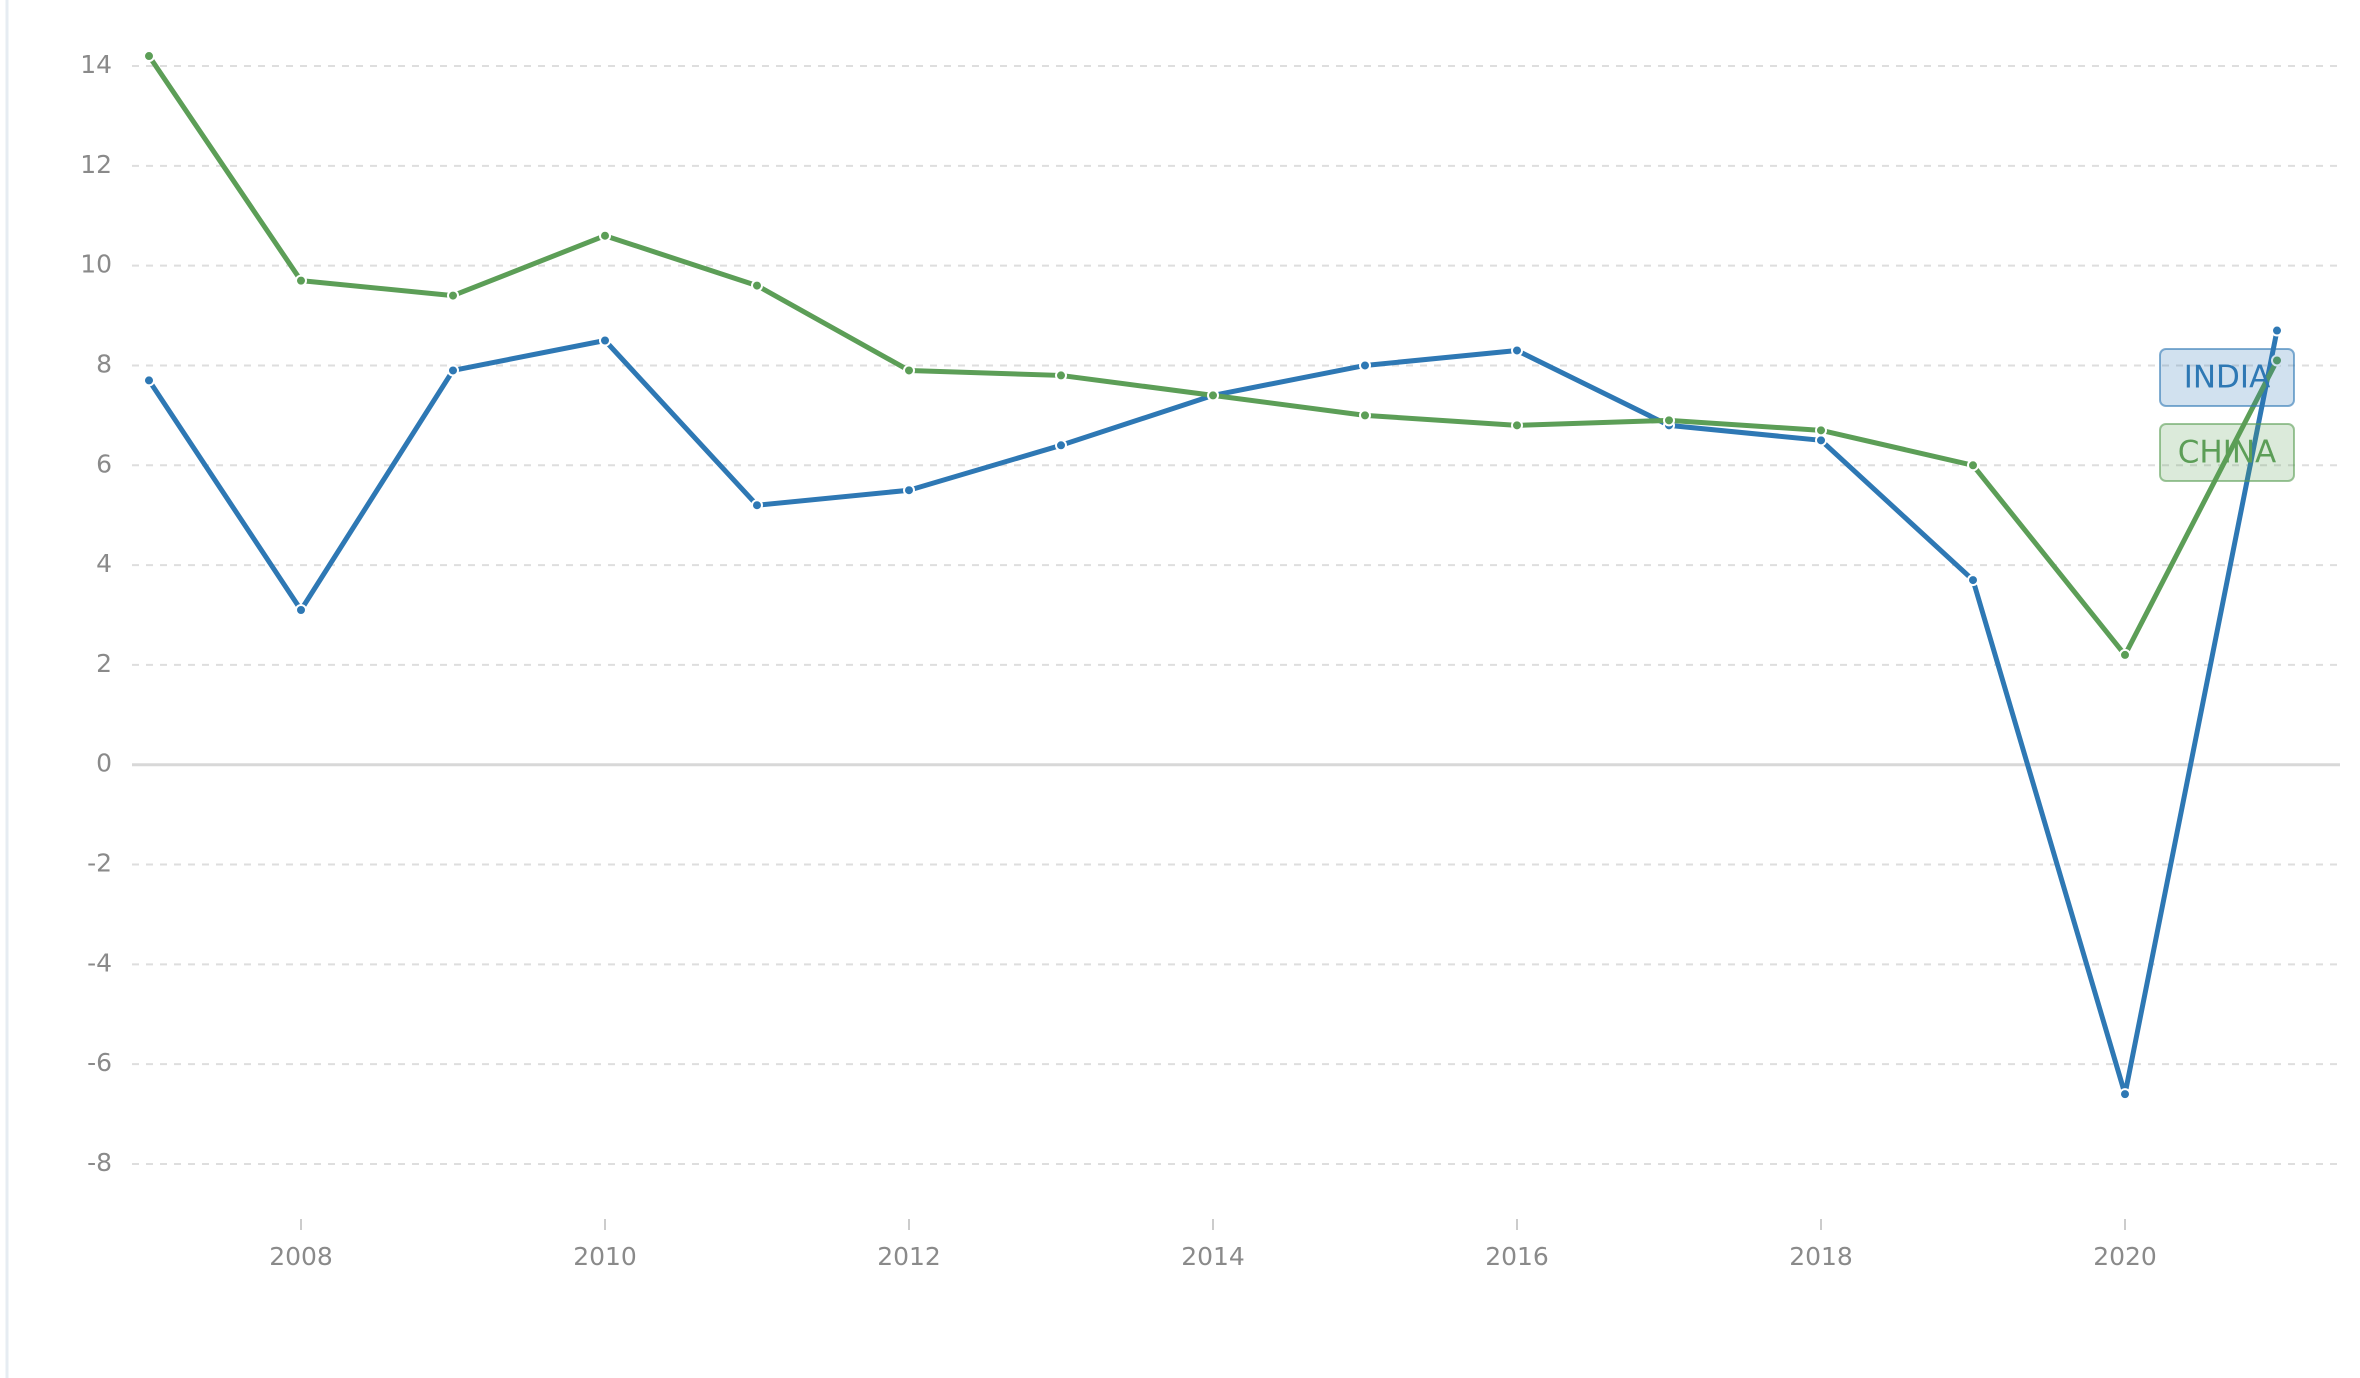 The width and height of the screenshot is (2360, 1378). Describe the element at coordinates (104, 663) in the screenshot. I see `y-tick-label: 2` at that location.